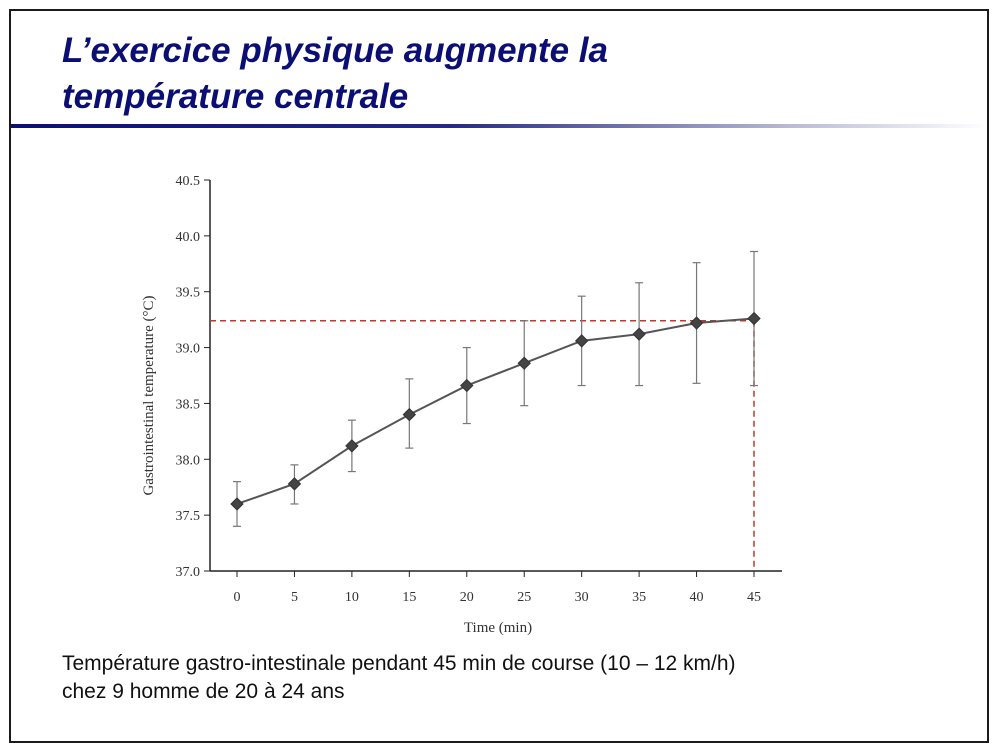  Describe the element at coordinates (235, 96) in the screenshot. I see `slide-title-line-2: température centrale` at that location.